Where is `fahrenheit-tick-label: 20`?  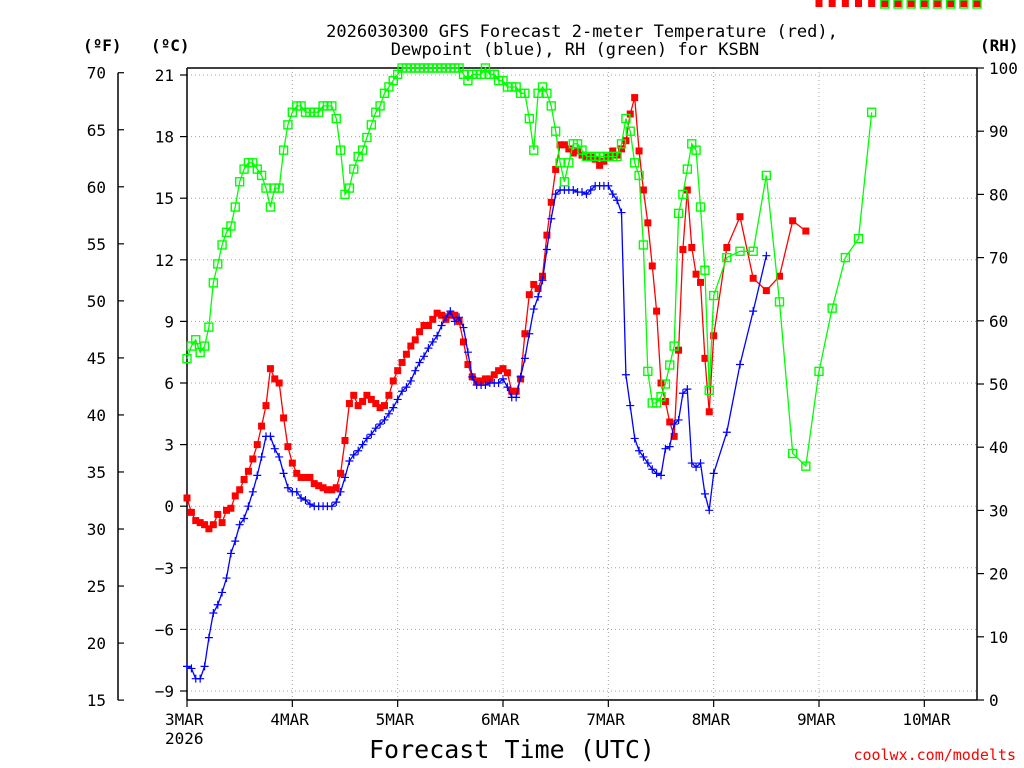
fahrenheit-tick-label: 20 is located at coordinates (96, 643).